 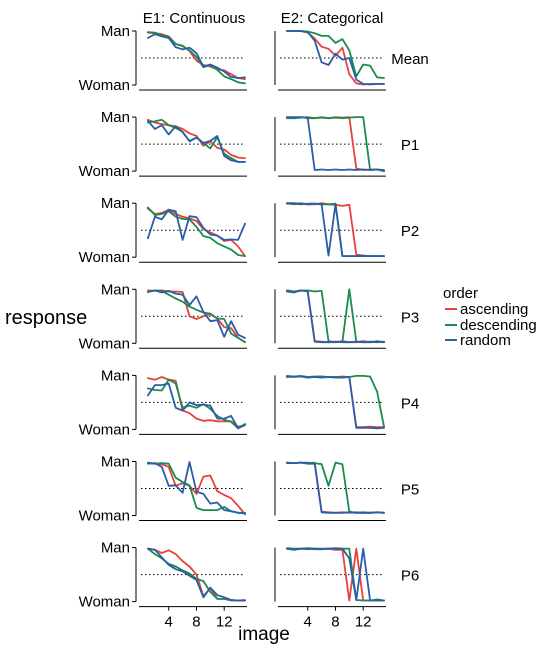 I want to click on row-label-p3: P3, so click(x=410, y=317).